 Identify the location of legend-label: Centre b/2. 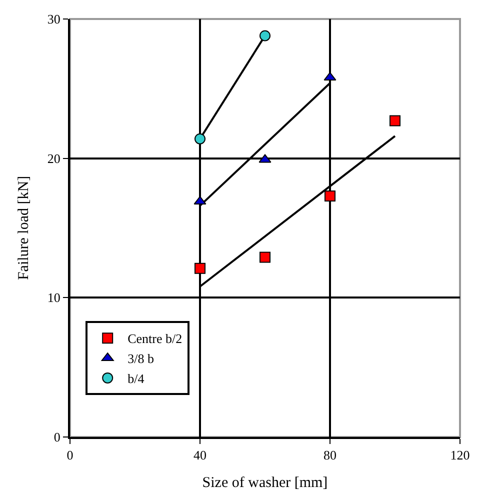
(155, 338).